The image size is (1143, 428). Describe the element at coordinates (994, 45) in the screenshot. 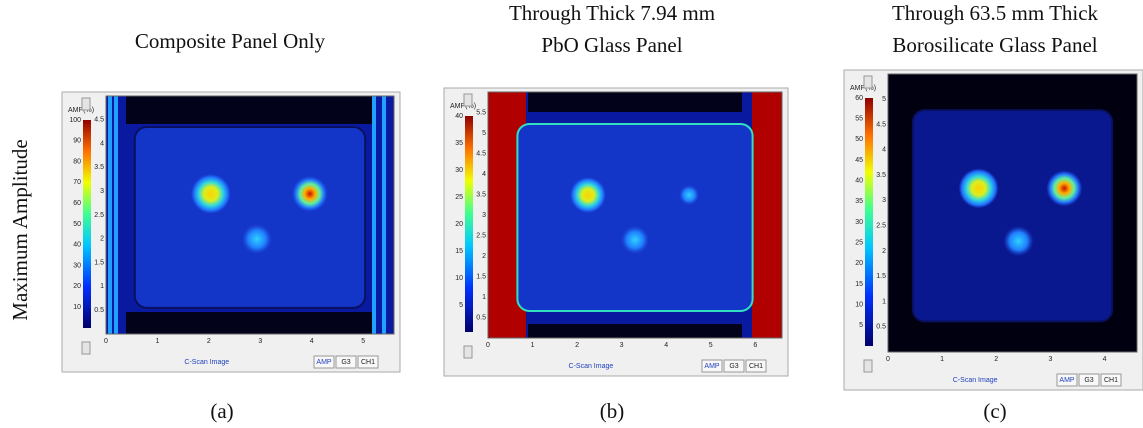

I see `panel-title: Borosilicate Glass Panel` at that location.